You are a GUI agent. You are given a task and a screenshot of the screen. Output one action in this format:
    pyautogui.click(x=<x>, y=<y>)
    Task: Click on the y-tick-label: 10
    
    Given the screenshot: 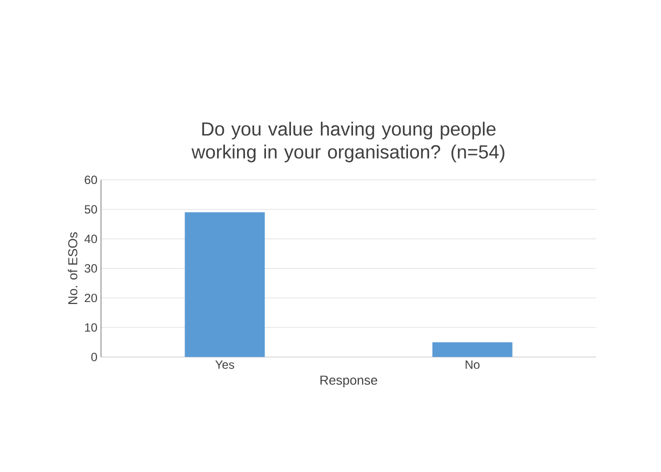 What is the action you would take?
    pyautogui.click(x=91, y=327)
    